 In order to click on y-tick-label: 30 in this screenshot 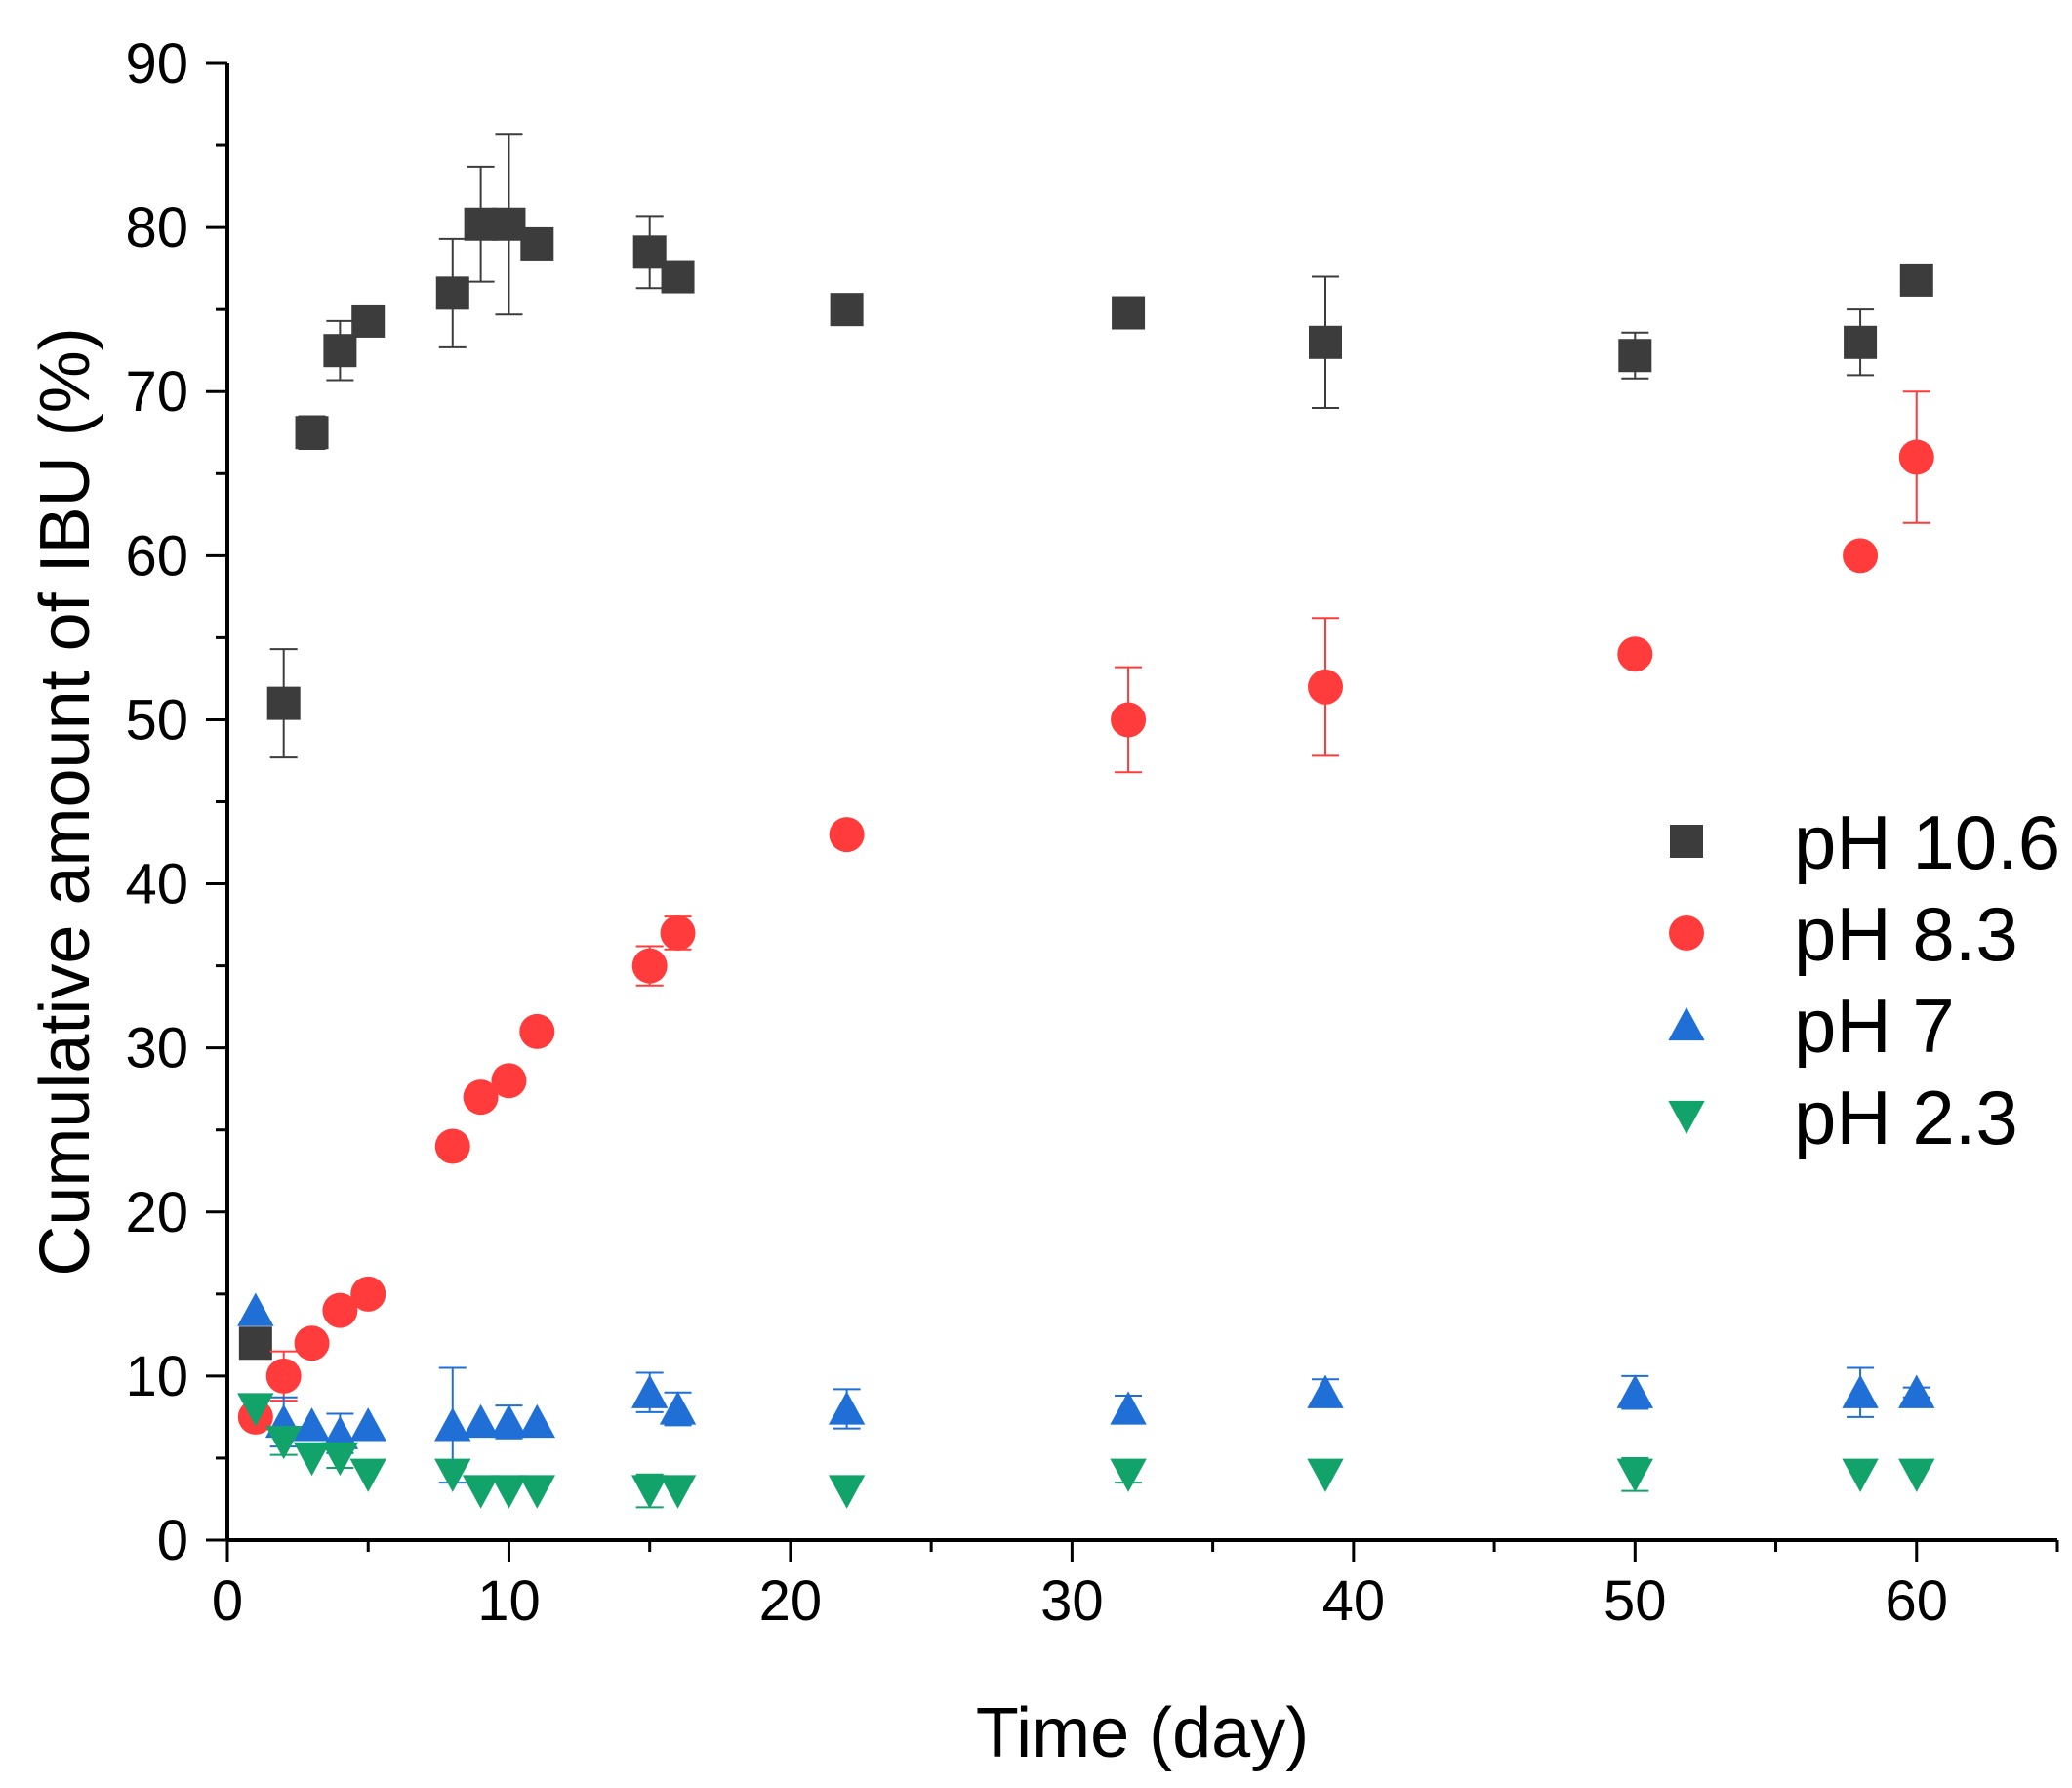, I will do `click(156, 1048)`.